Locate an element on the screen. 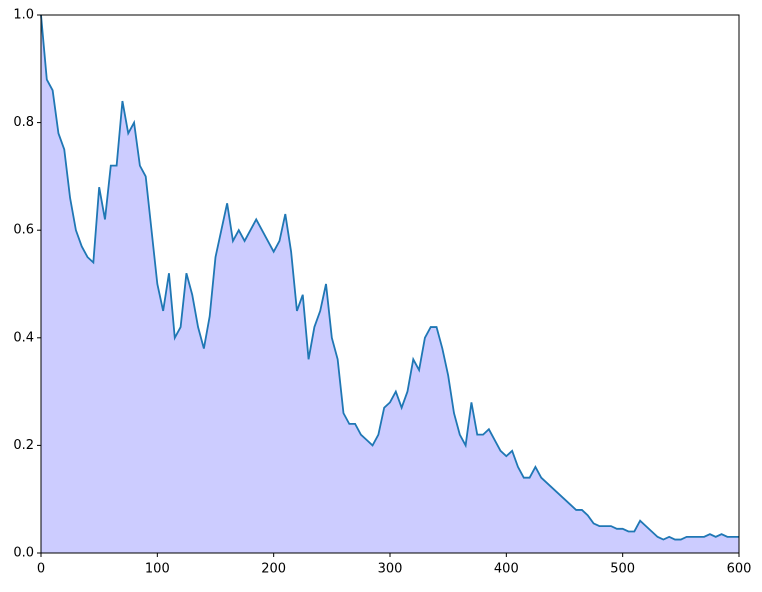 This screenshot has height=592, width=762. x-tick-label: 500 is located at coordinates (622, 569).